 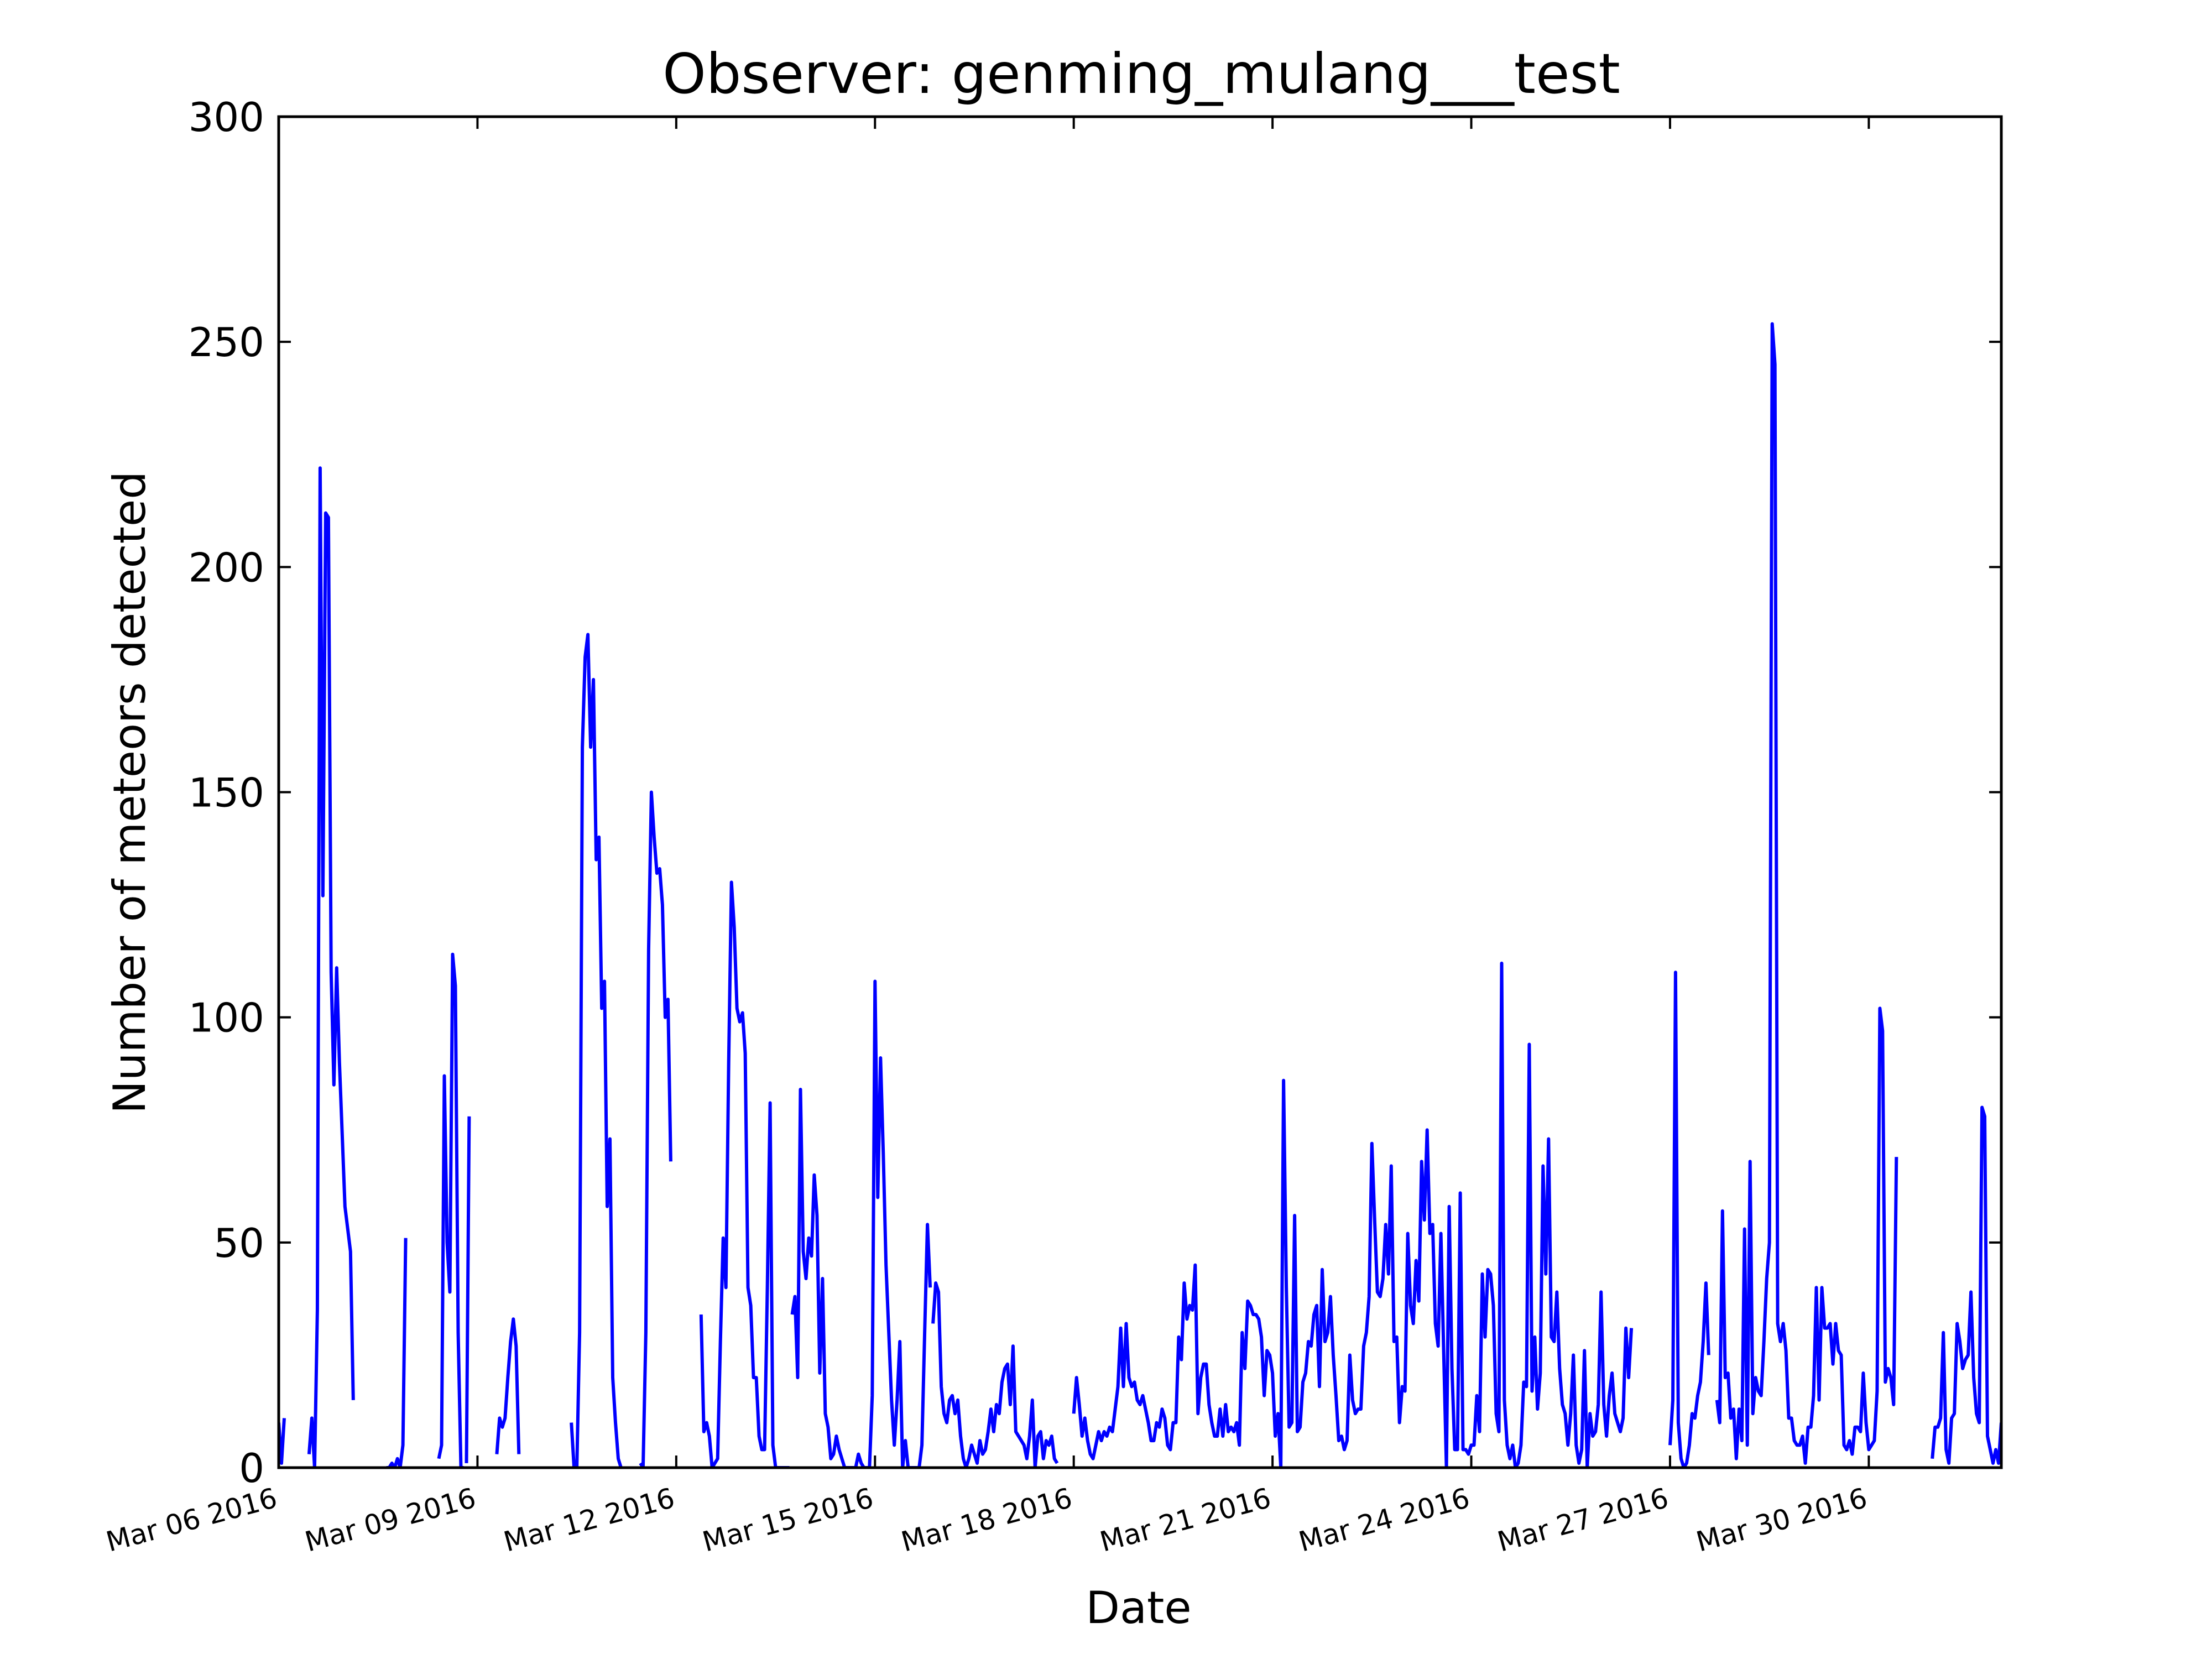 I want to click on y-tick-label: 250, so click(x=227, y=343).